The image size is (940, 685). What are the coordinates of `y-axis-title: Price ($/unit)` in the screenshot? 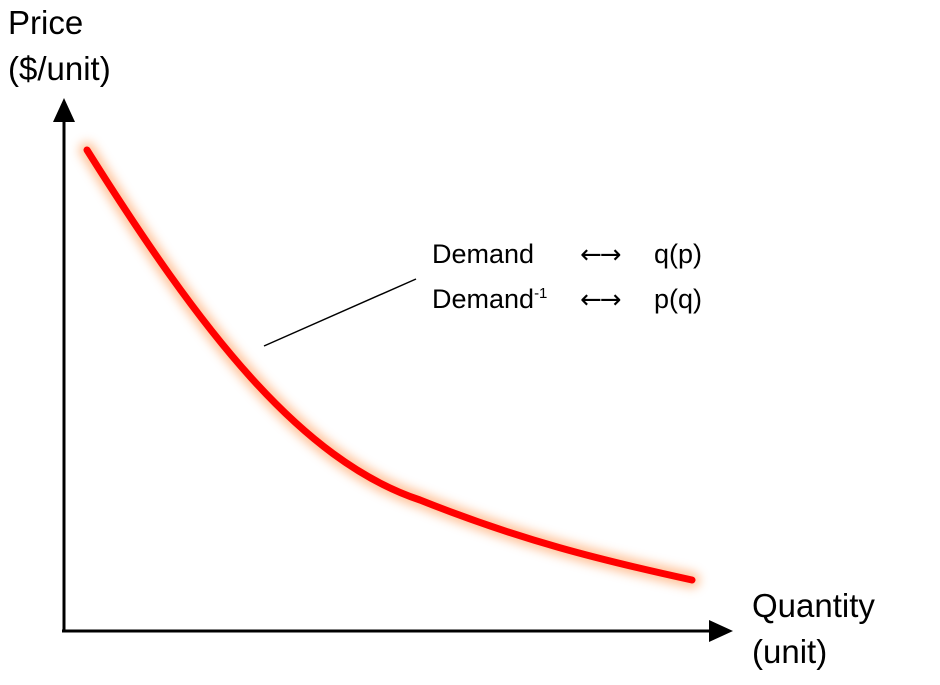 It's located at (59, 46).